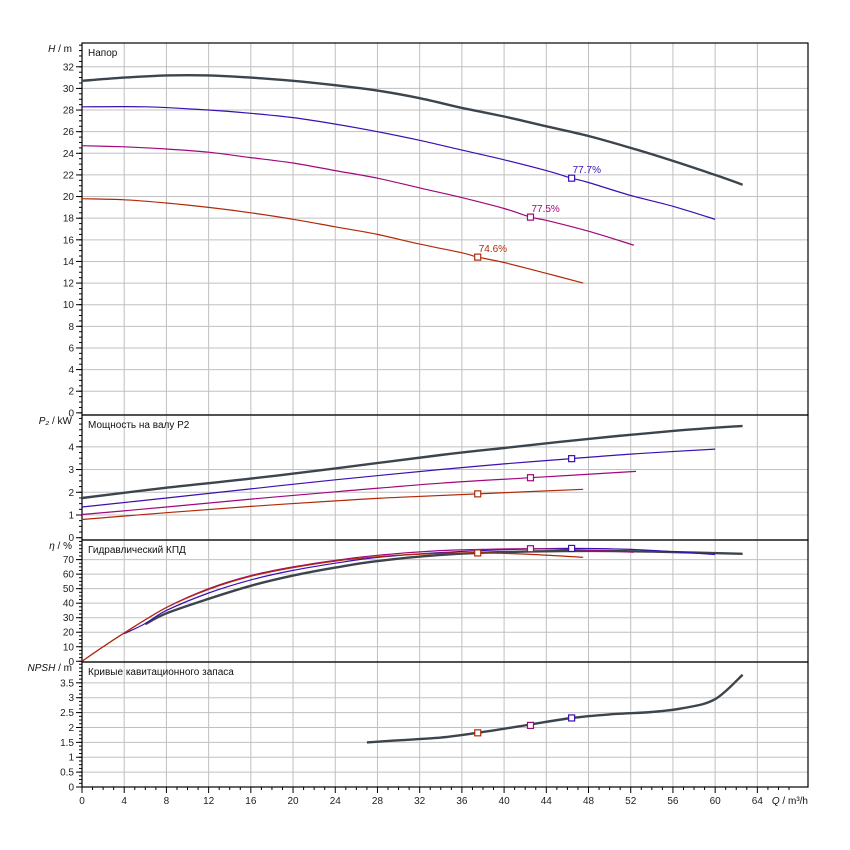 This screenshot has width=850, height=850. Describe the element at coordinates (333, 241) in the screenshot. I see `curve-red` at that location.